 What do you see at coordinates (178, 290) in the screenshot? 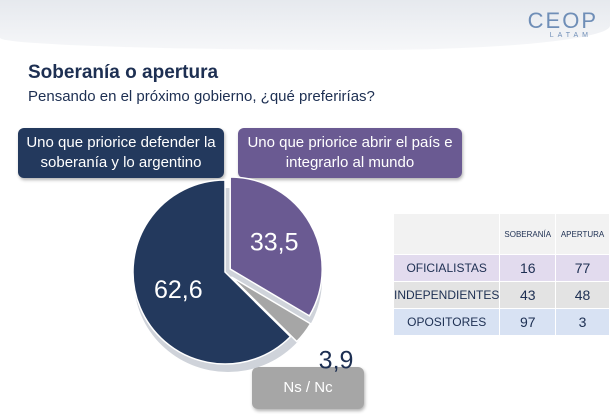
I see `data-label: 62,6` at bounding box center [178, 290].